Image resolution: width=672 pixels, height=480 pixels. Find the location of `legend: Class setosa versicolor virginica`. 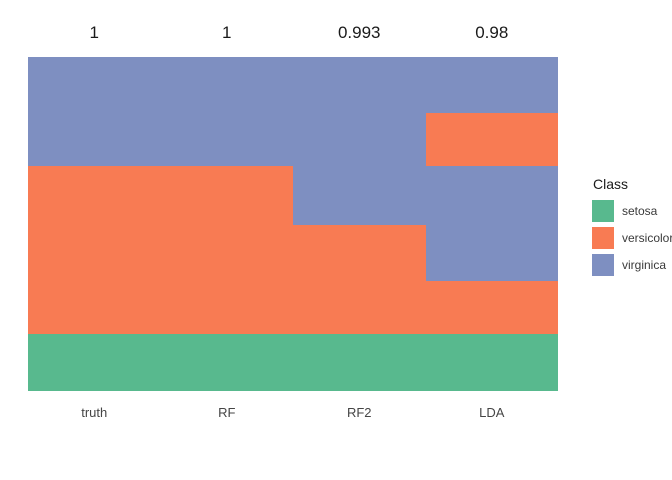

legend: Class setosa versicolor virginica is located at coordinates (632, 228).